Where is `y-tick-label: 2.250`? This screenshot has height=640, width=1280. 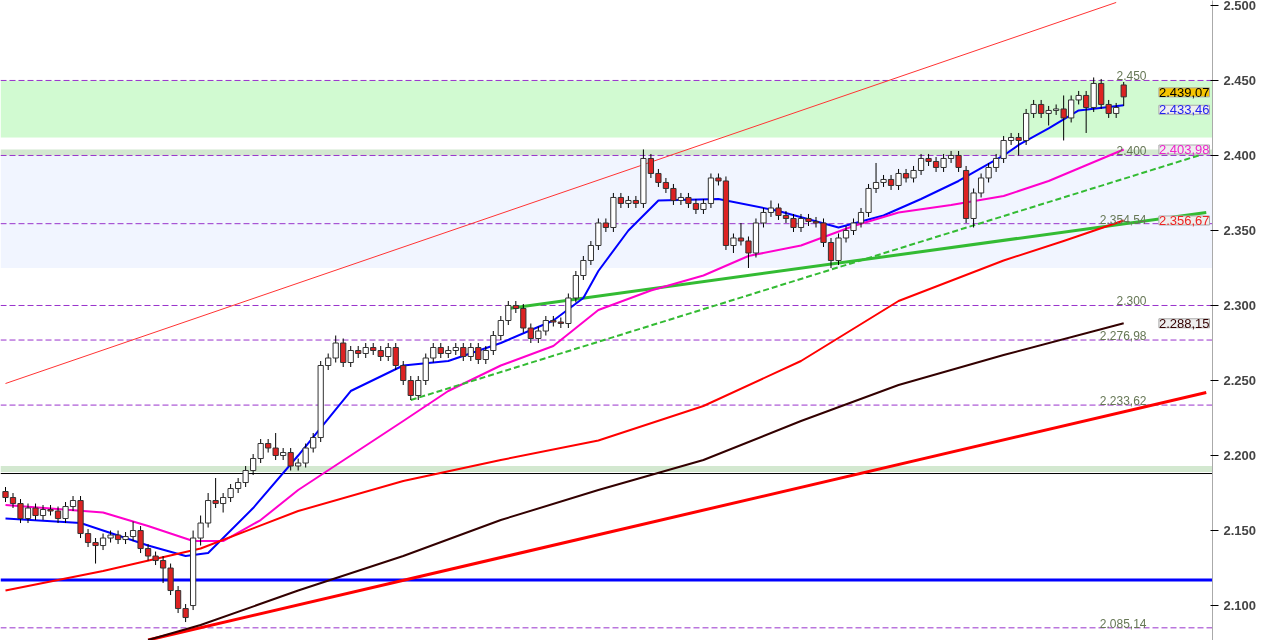
y-tick-label: 2.250 is located at coordinates (1240, 381).